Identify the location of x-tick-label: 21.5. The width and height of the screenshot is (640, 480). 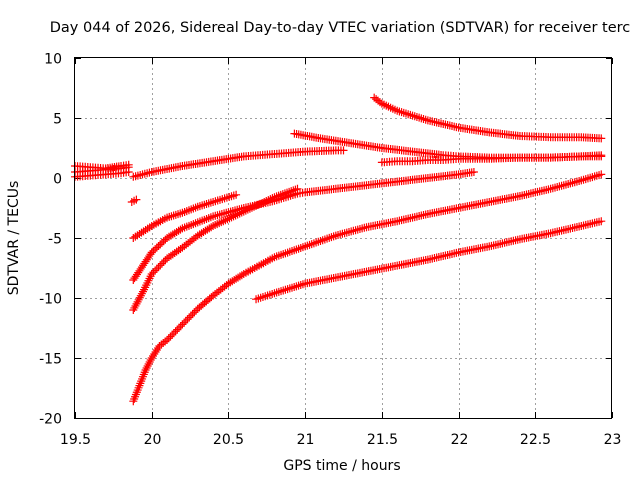
(382, 440).